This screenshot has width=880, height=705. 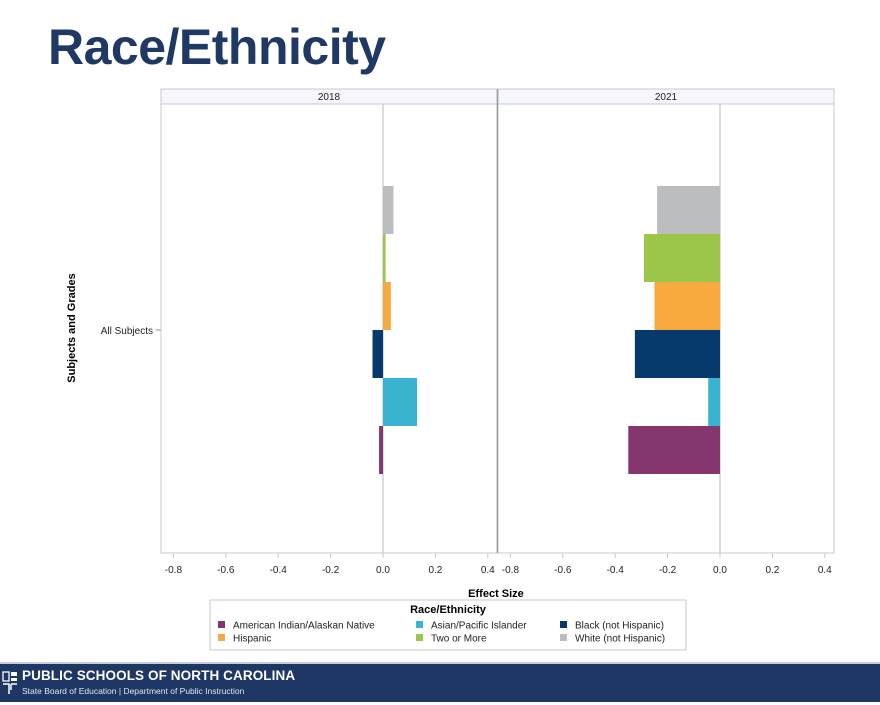 What do you see at coordinates (459, 639) in the screenshot?
I see `legend-label: Two or More` at bounding box center [459, 639].